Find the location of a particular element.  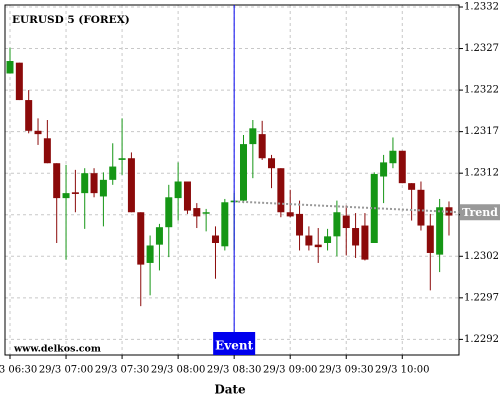

x-tick-label: 29/3 07:30 is located at coordinates (122, 370).